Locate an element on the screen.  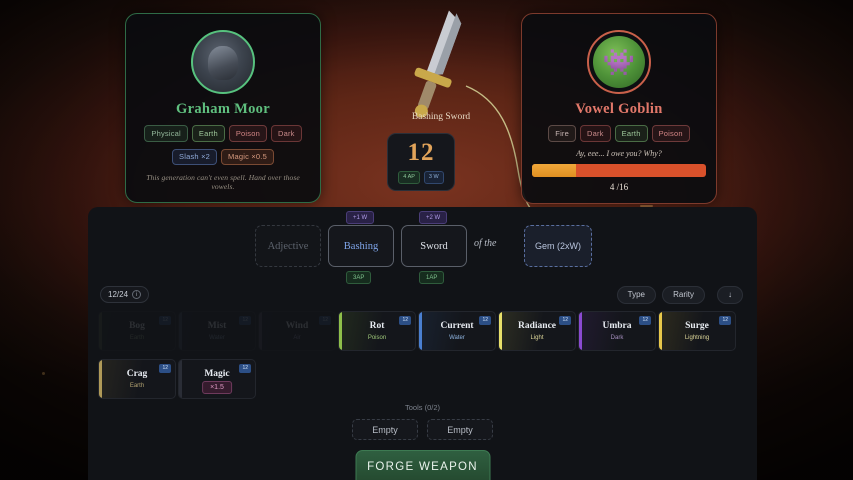
card-title: Bog is located at coordinates (137, 326).